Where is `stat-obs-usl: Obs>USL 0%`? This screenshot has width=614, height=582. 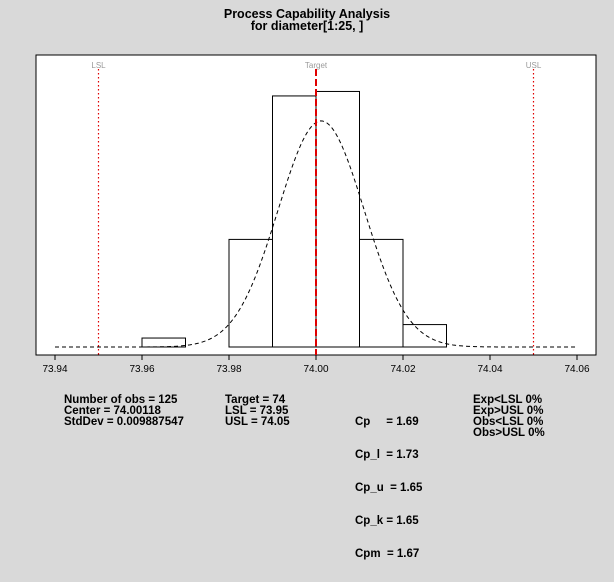
stat-obs-usl: Obs>USL 0% is located at coordinates (509, 433).